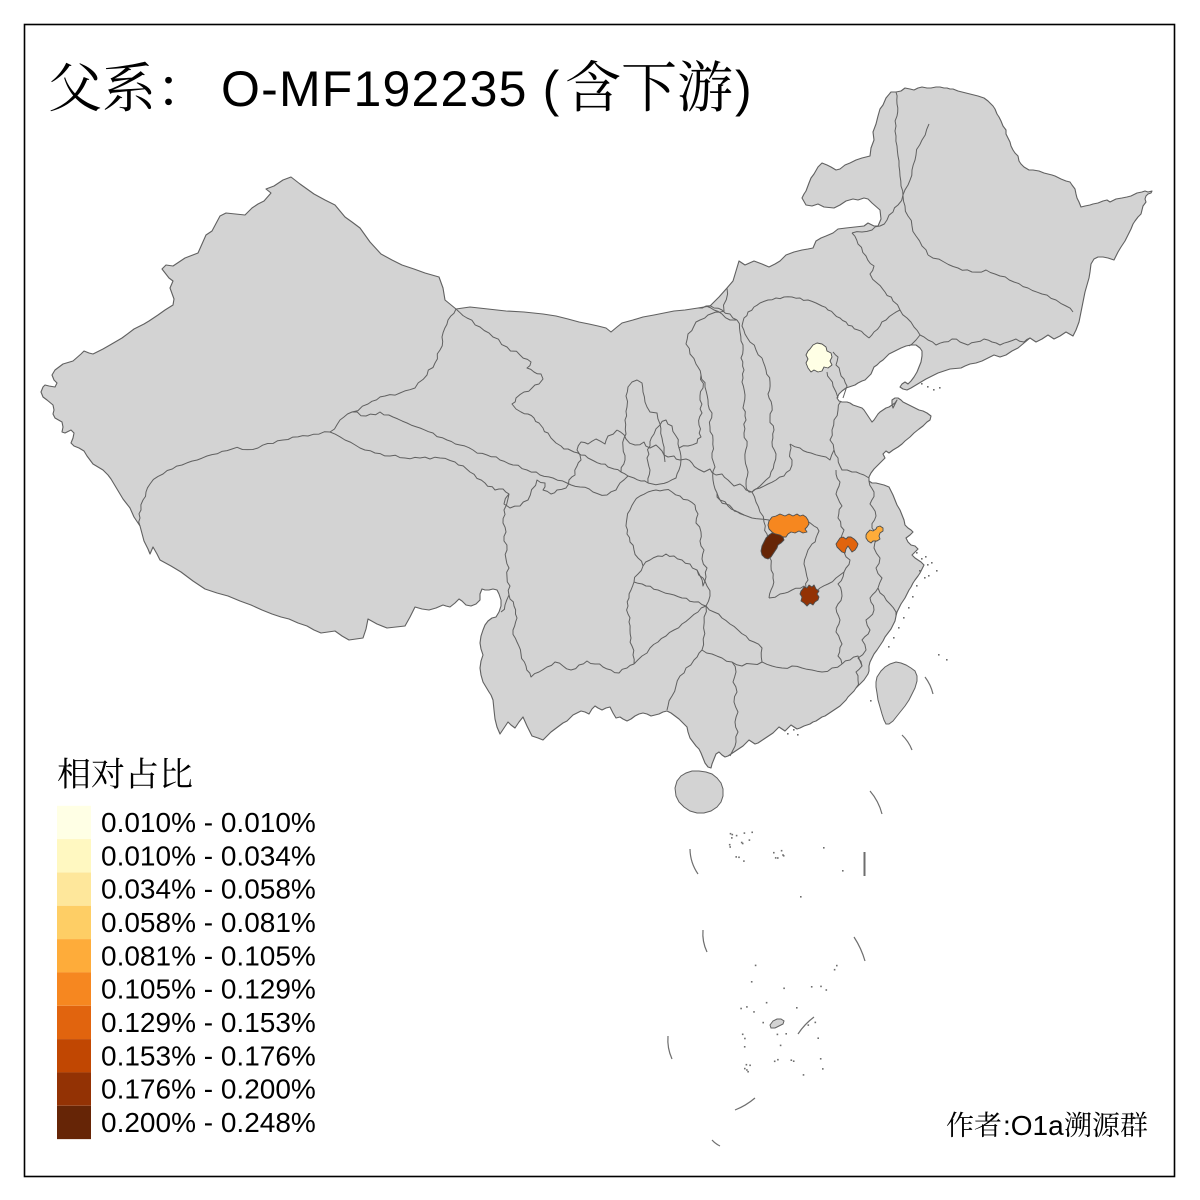 The width and height of the screenshot is (1200, 1200). I want to click on svg-text: 0.010% - 0.010%, so click(208, 822).